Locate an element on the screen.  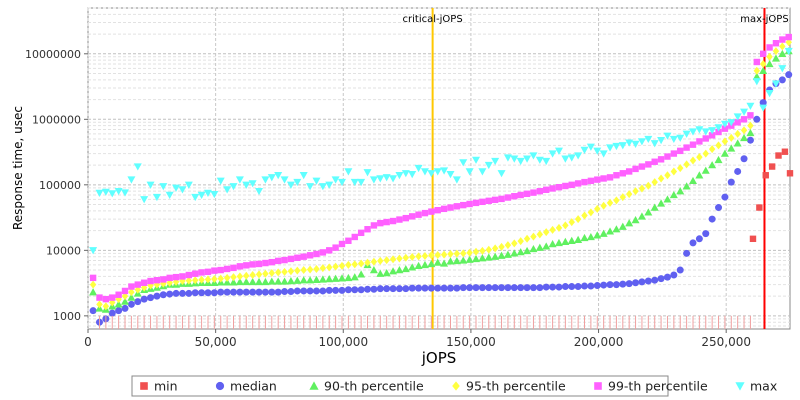
point-min is located at coordinates (778, 155).